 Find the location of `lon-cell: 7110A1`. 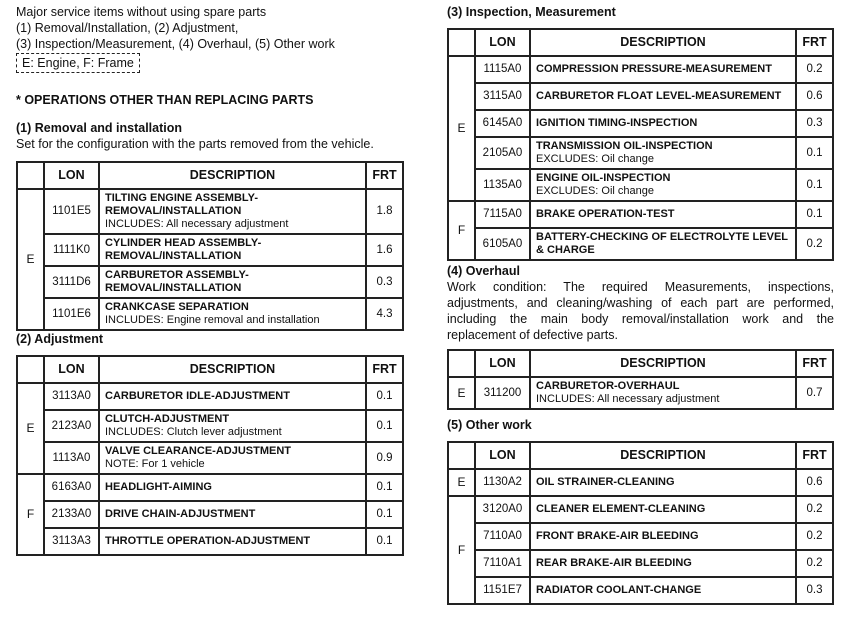

lon-cell: 7110A1 is located at coordinates (502, 563).